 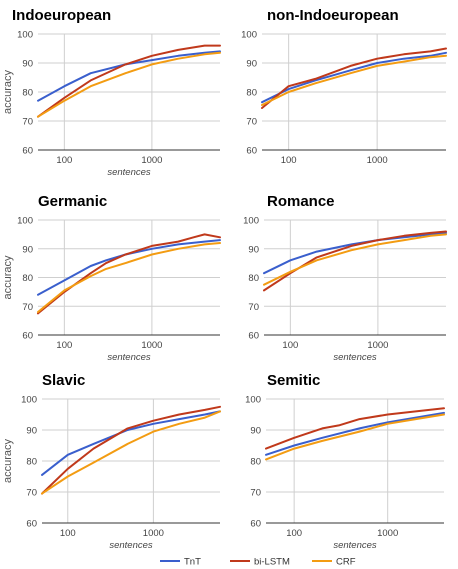 I want to click on panel-title: Slavic, so click(x=63, y=380).